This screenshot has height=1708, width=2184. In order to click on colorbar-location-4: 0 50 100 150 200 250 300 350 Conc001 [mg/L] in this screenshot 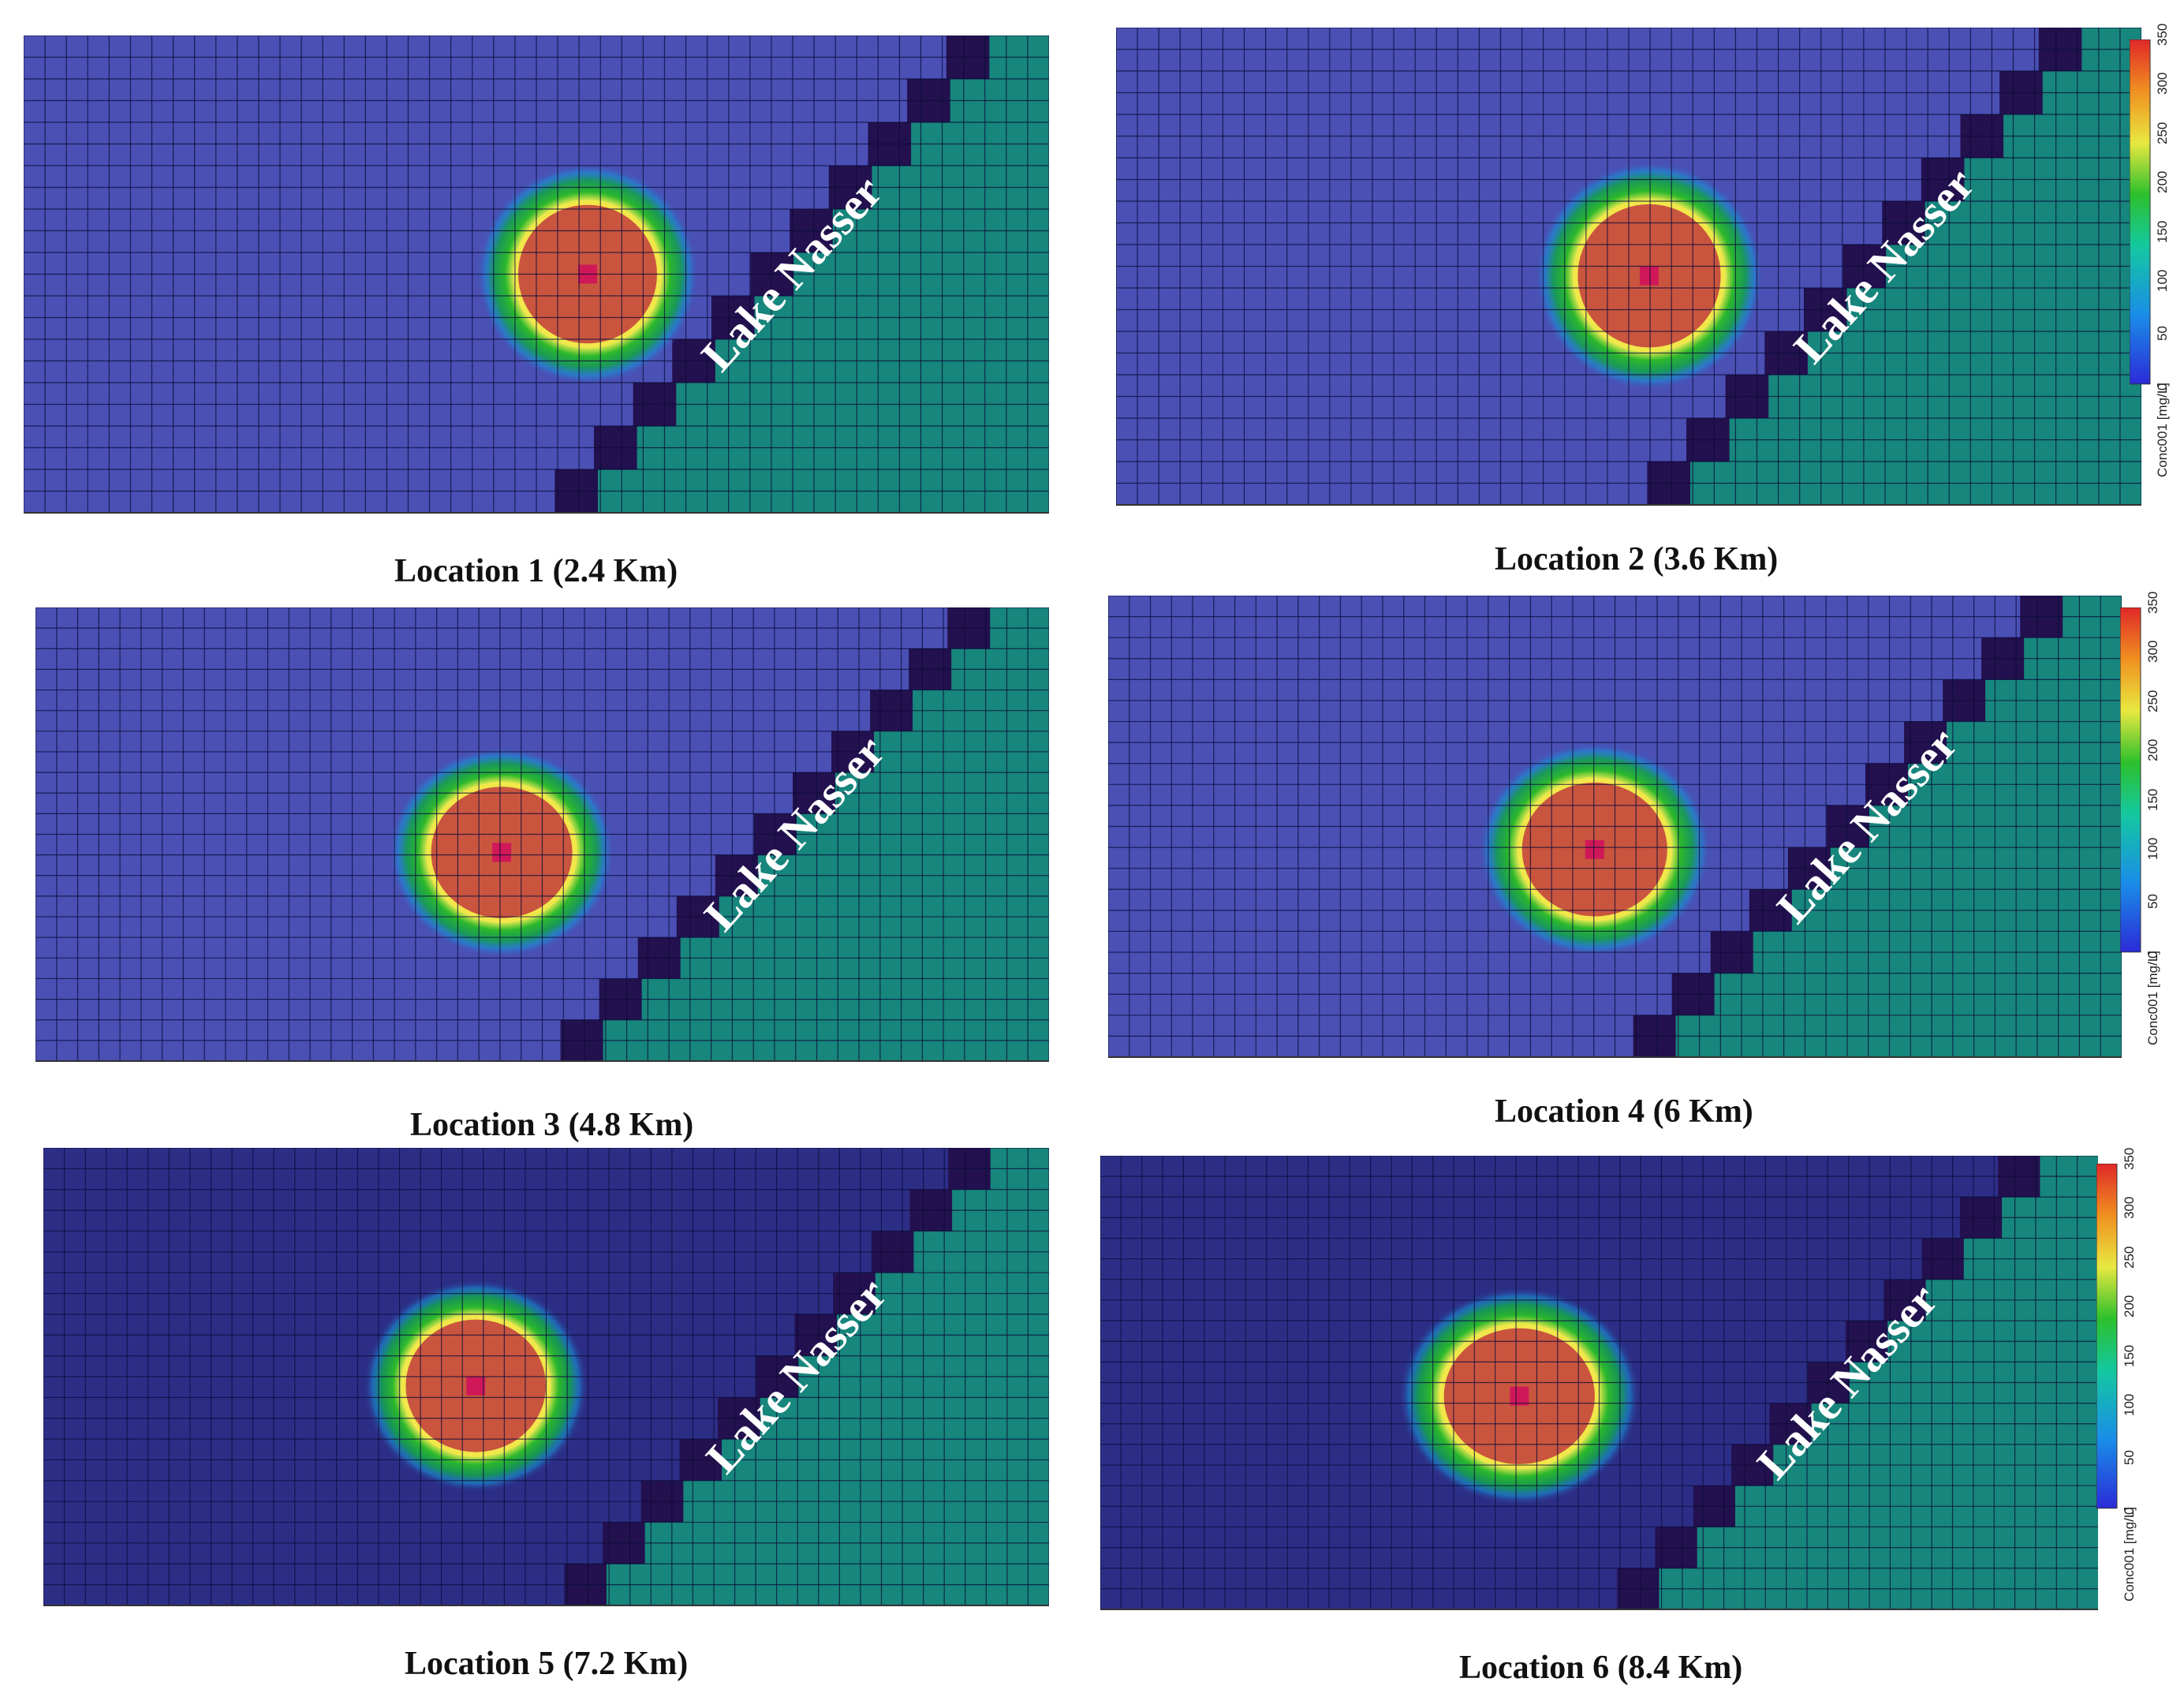, I will do `click(2143, 820)`.